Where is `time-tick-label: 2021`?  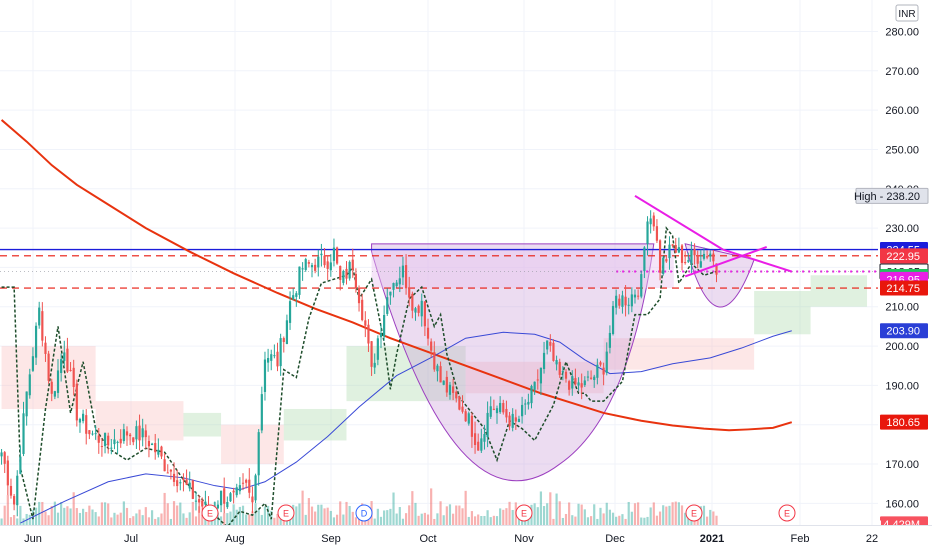
time-tick-label: 2021 is located at coordinates (712, 539).